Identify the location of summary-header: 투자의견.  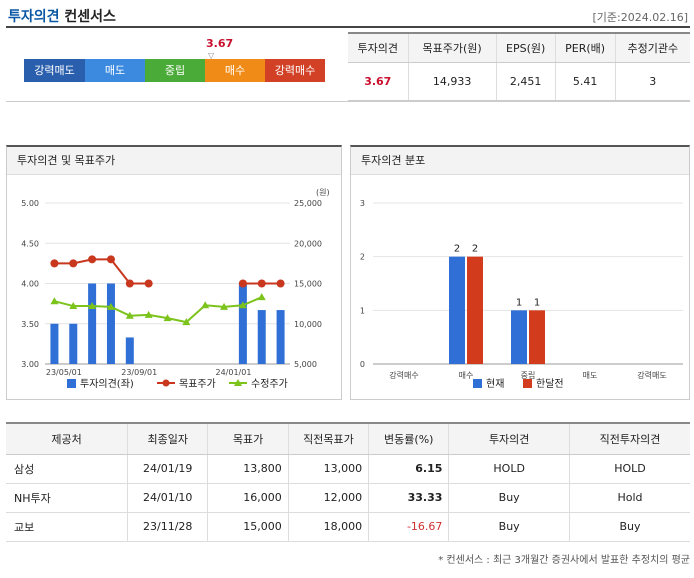
(378, 47).